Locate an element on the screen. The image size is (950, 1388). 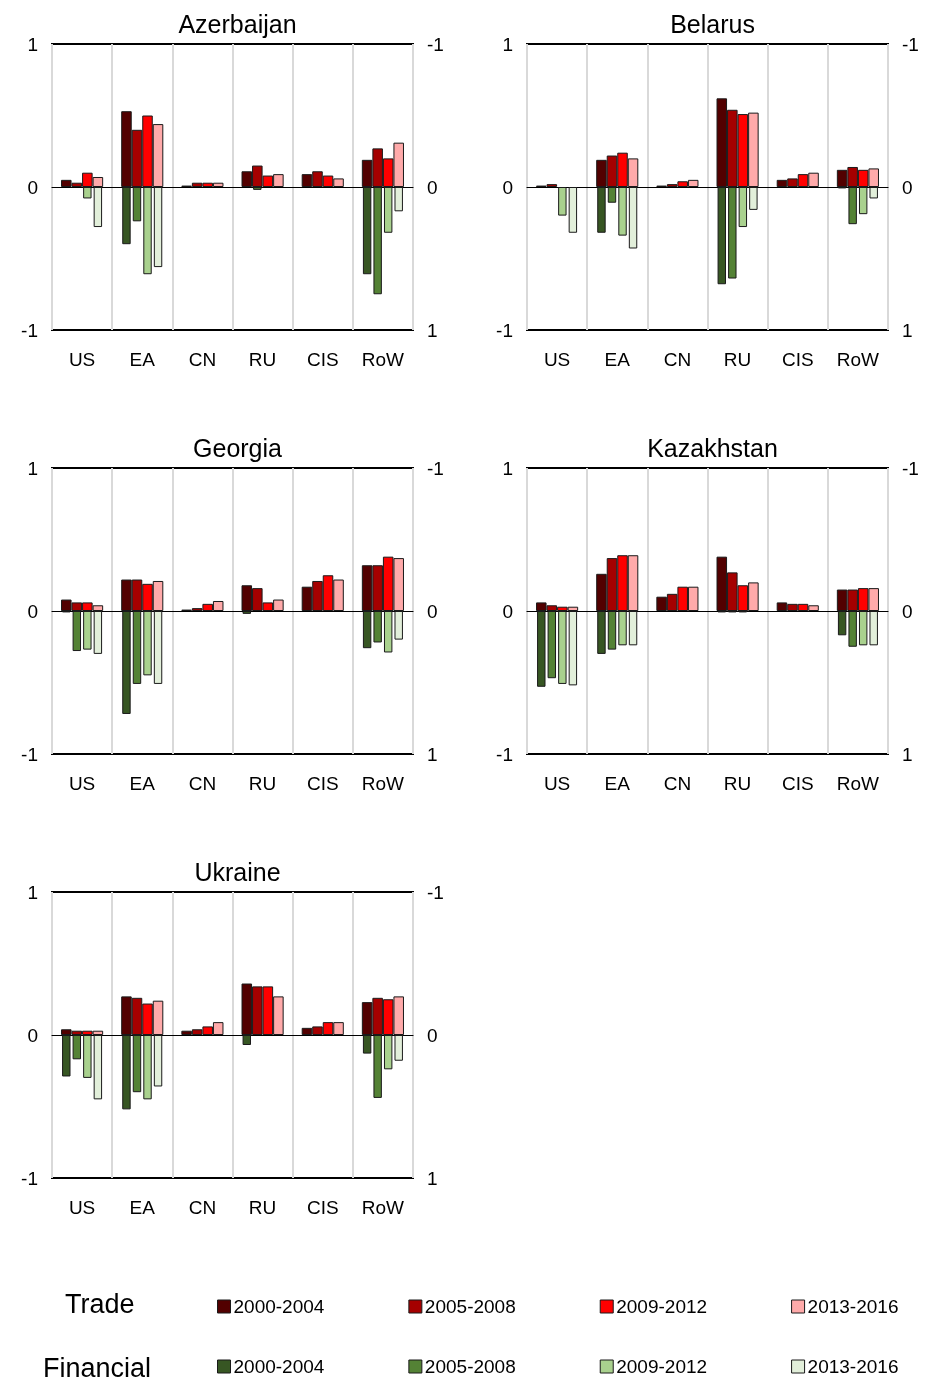
chart-title: Georgia is located at coordinates (238, 447).